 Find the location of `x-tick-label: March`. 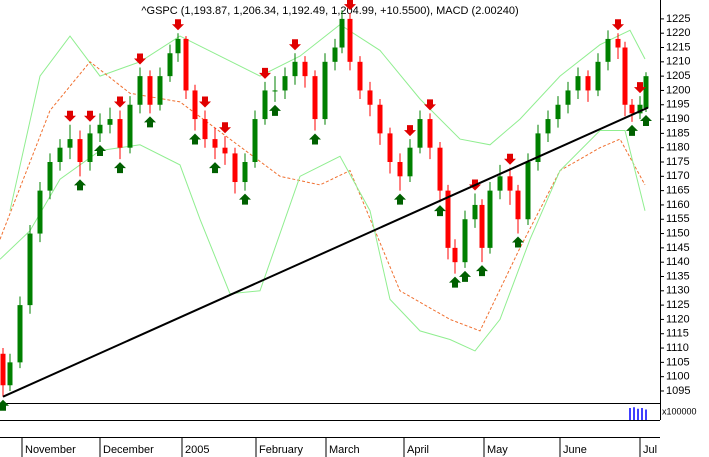

x-tick-label: March is located at coordinates (344, 450).